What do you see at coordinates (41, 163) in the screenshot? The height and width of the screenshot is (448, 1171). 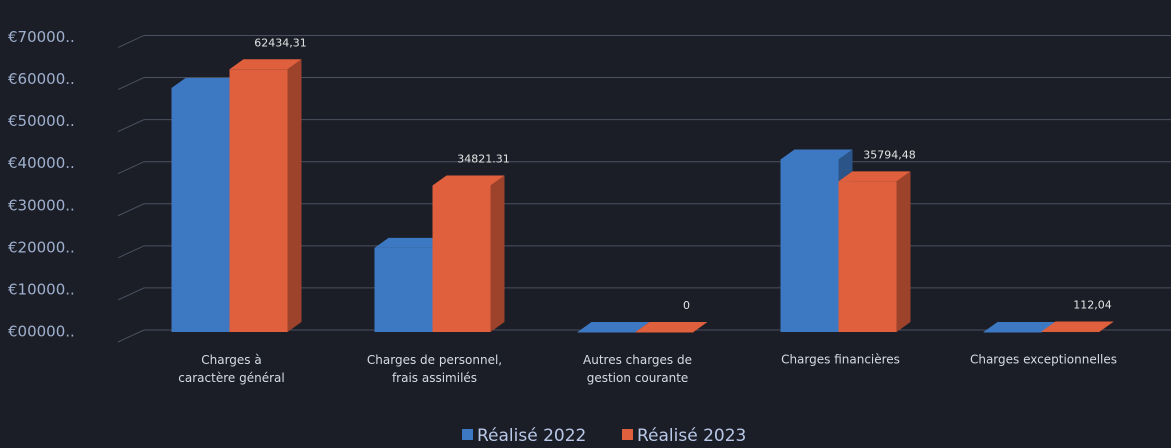 I see `y-tick-label: €40000..` at bounding box center [41, 163].